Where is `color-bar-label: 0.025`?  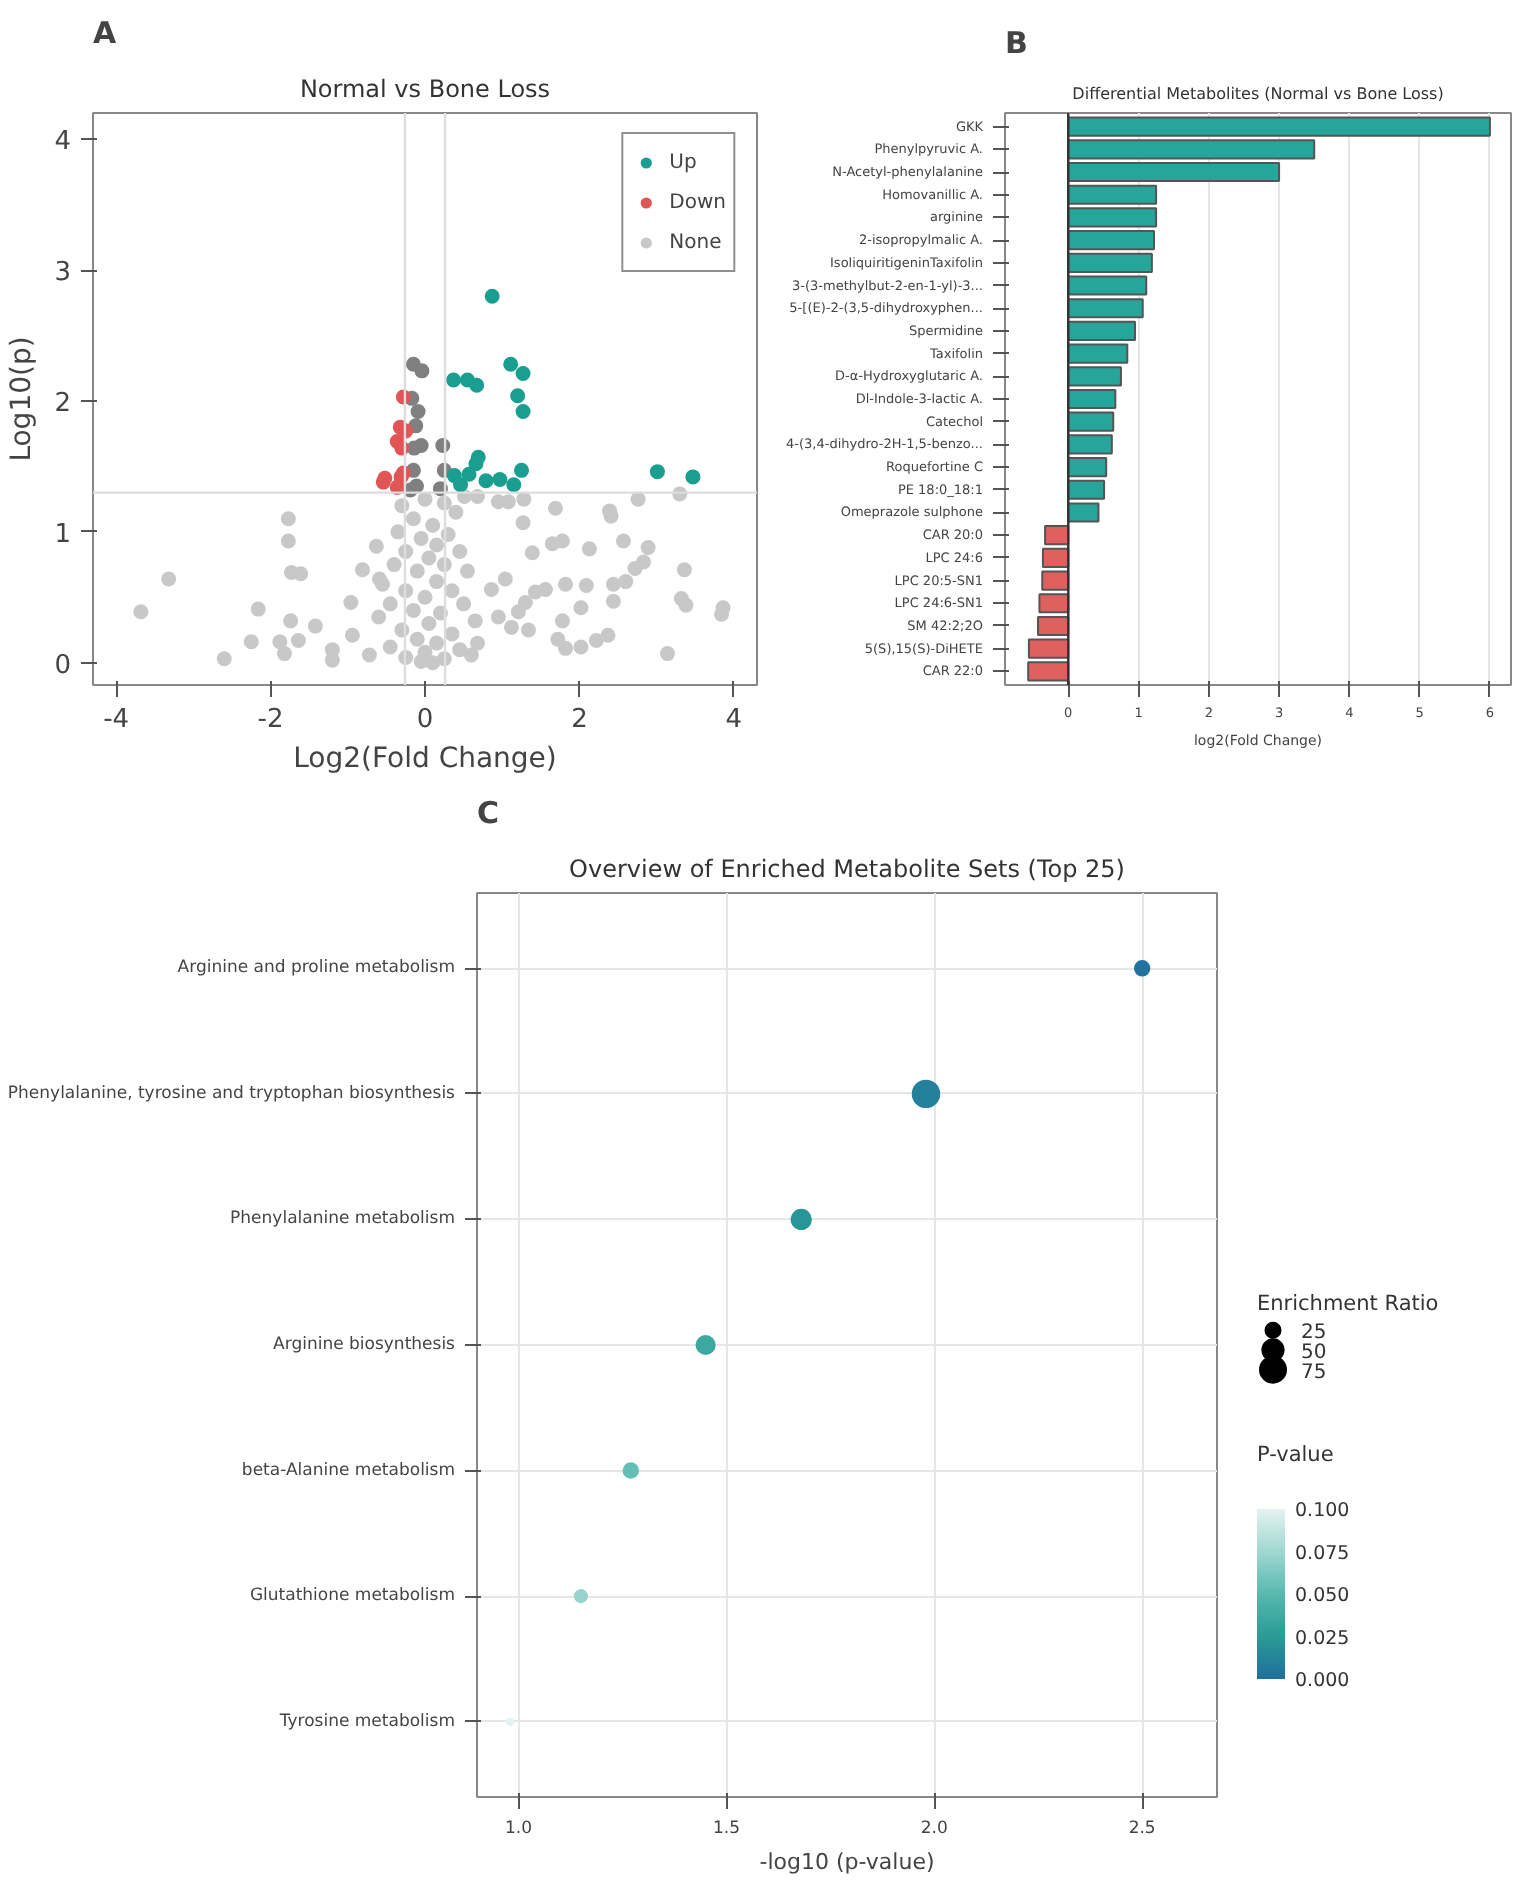
color-bar-label: 0.025 is located at coordinates (1322, 1638).